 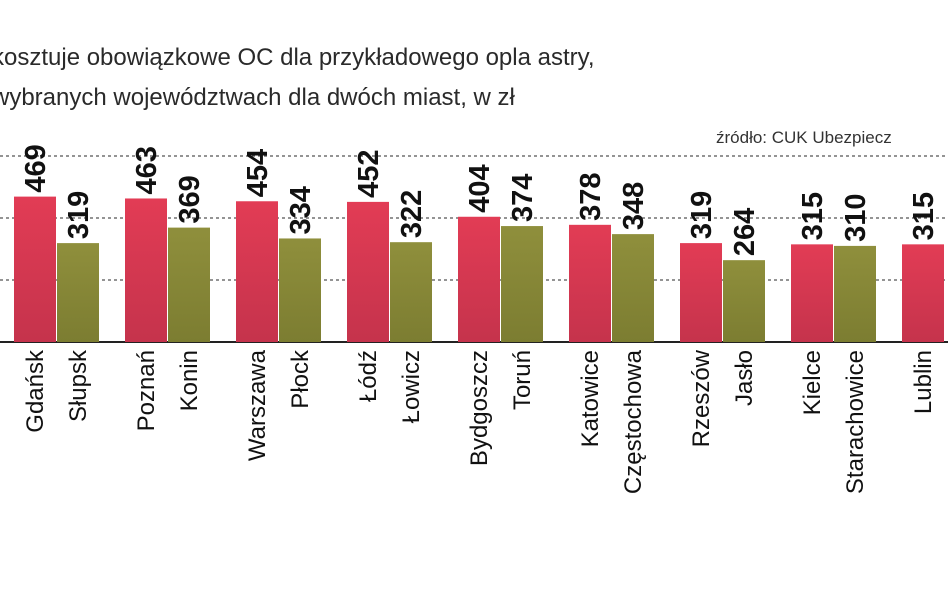 I want to click on category-label: Łowicz, so click(x=411, y=386).